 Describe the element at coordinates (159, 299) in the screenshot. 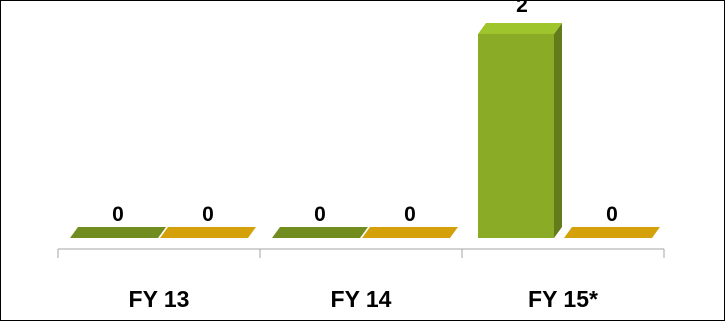

I see `category-label: FY 13` at that location.